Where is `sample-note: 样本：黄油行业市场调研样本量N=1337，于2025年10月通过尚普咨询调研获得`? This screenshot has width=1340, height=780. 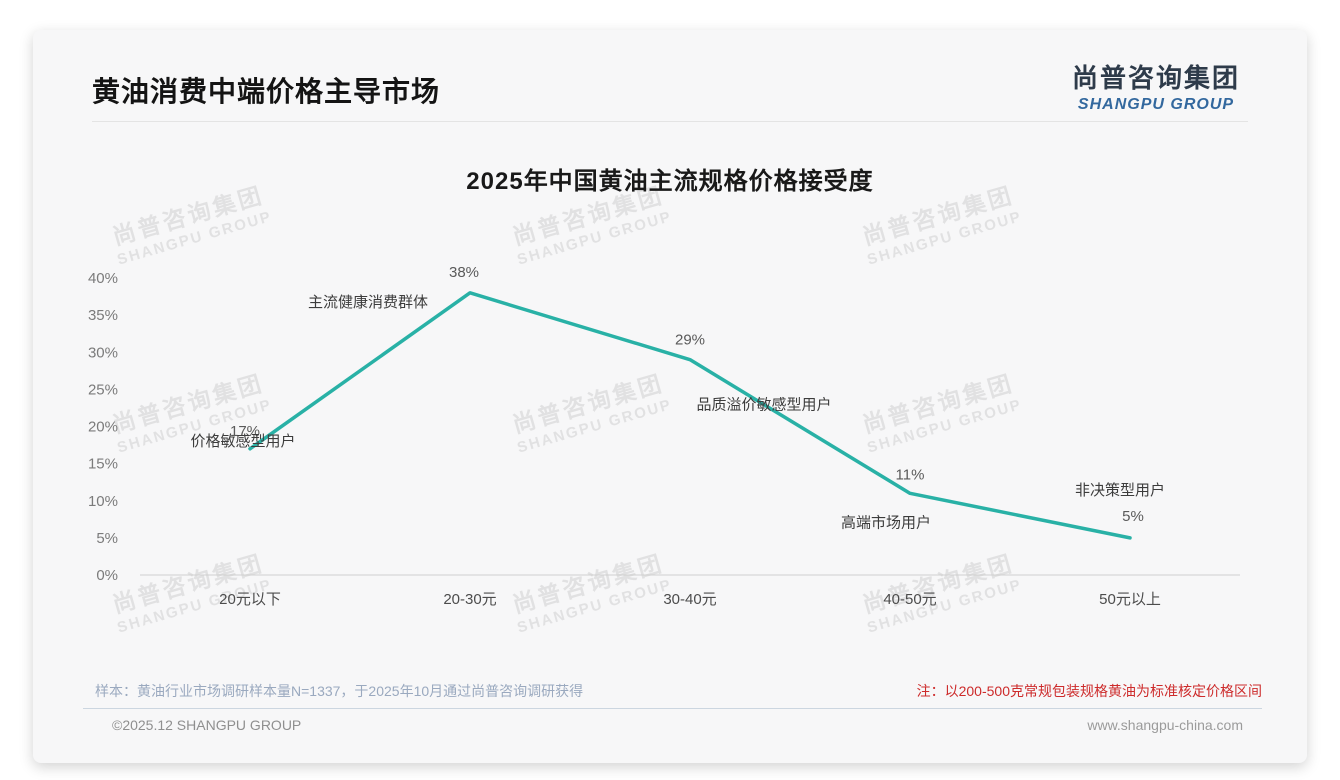 sample-note: 样本：黄油行业市场调研样本量N=1337，于2025年10月通过尚普咨询调研获得 is located at coordinates (339, 691).